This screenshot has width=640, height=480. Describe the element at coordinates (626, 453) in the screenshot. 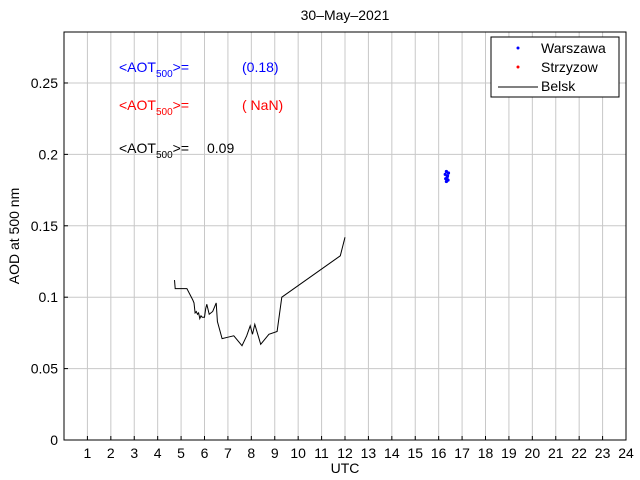

I see `x-tick-label: 24` at that location.